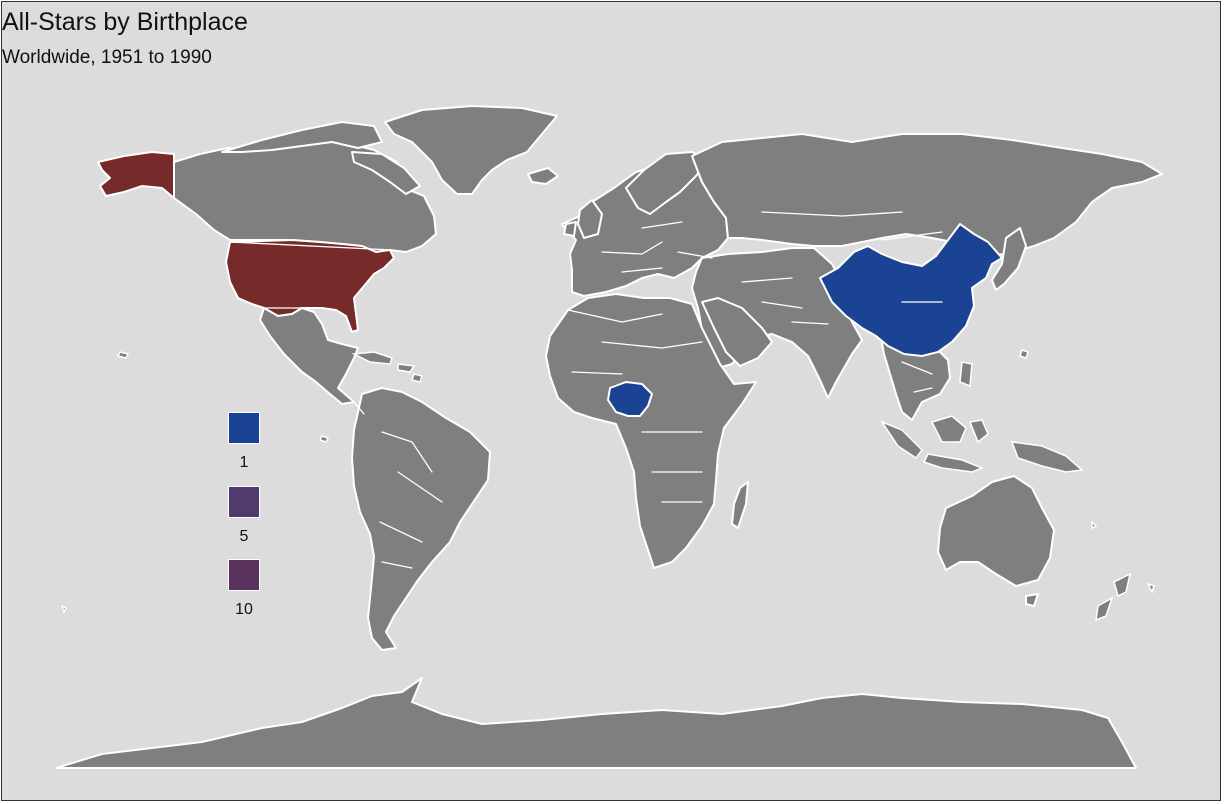  What do you see at coordinates (107, 57) in the screenshot?
I see `page-subtitle: Worldwide, 1951 to 1990` at bounding box center [107, 57].